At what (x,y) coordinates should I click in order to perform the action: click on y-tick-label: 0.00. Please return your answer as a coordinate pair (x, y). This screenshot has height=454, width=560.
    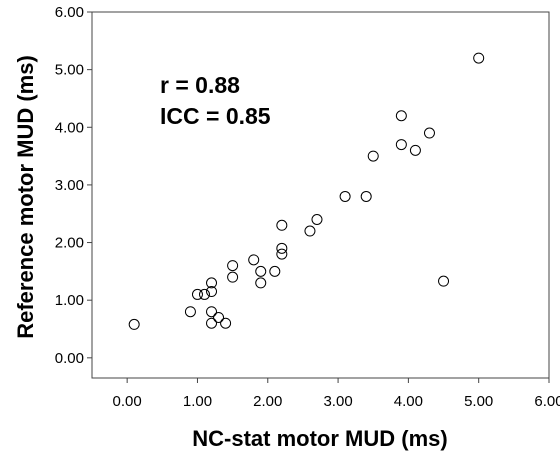
    Looking at the image, I should click on (69, 358).